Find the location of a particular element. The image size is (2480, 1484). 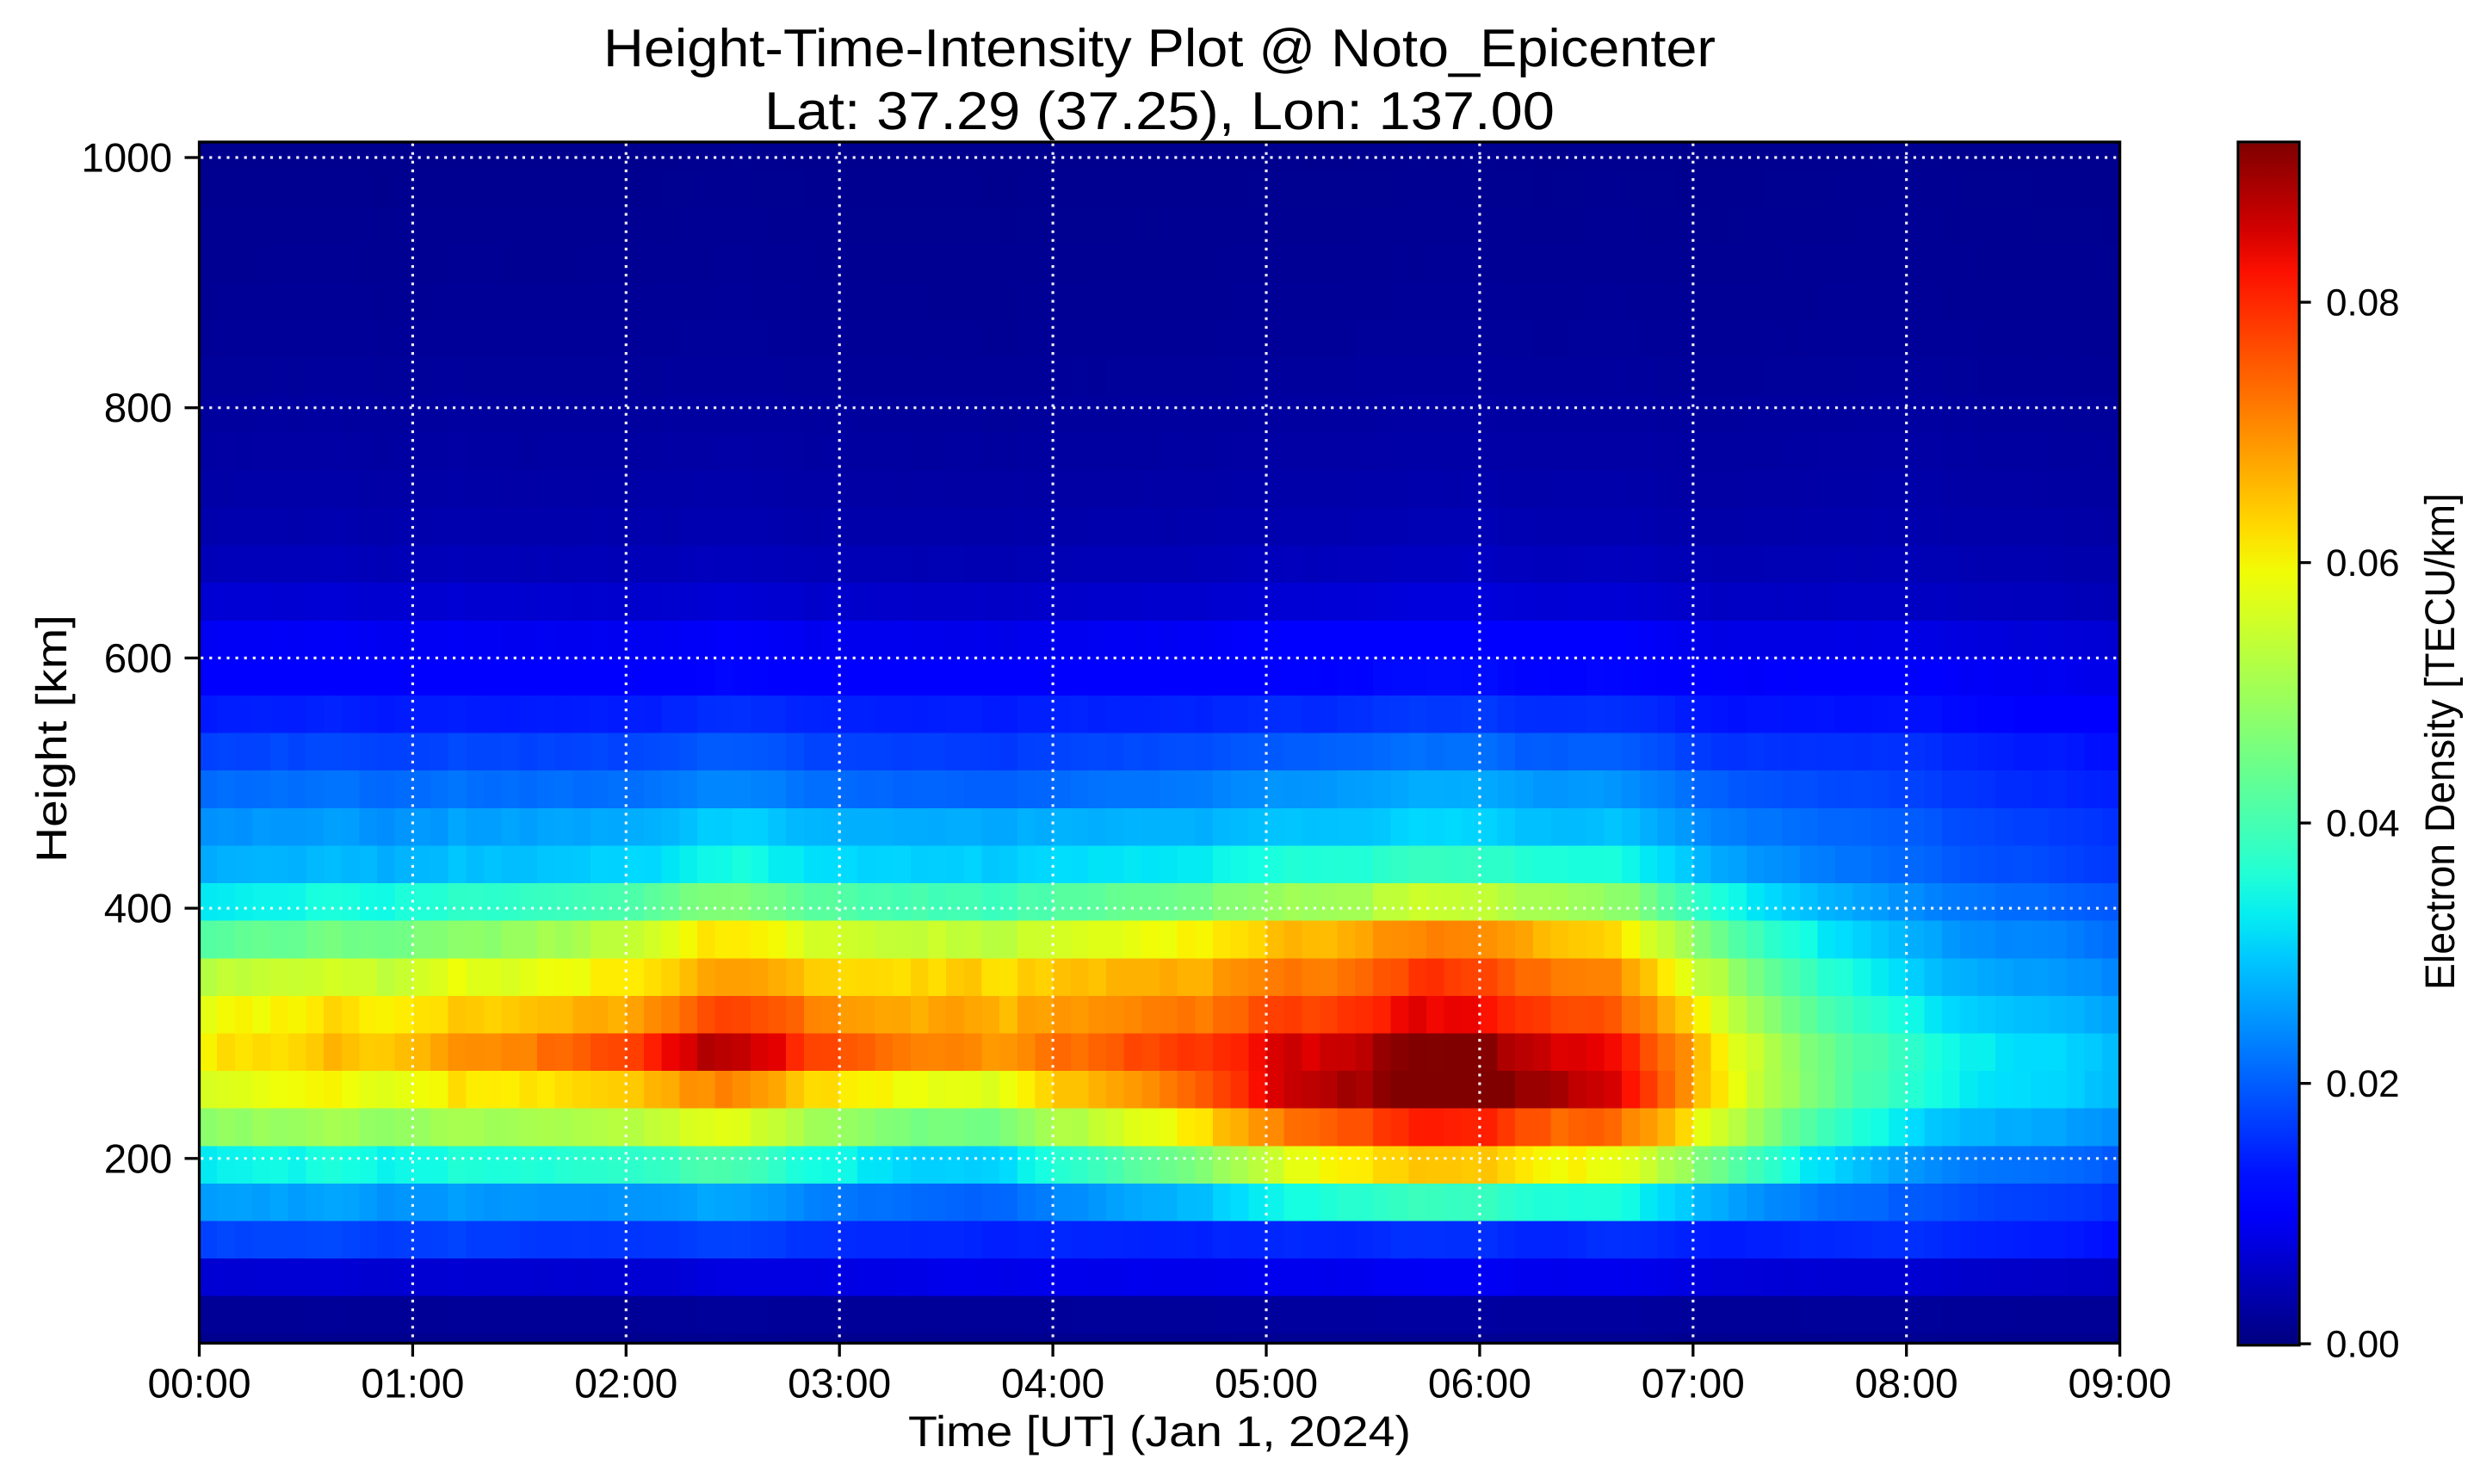

svg-text: 05:00 is located at coordinates (1266, 1384).